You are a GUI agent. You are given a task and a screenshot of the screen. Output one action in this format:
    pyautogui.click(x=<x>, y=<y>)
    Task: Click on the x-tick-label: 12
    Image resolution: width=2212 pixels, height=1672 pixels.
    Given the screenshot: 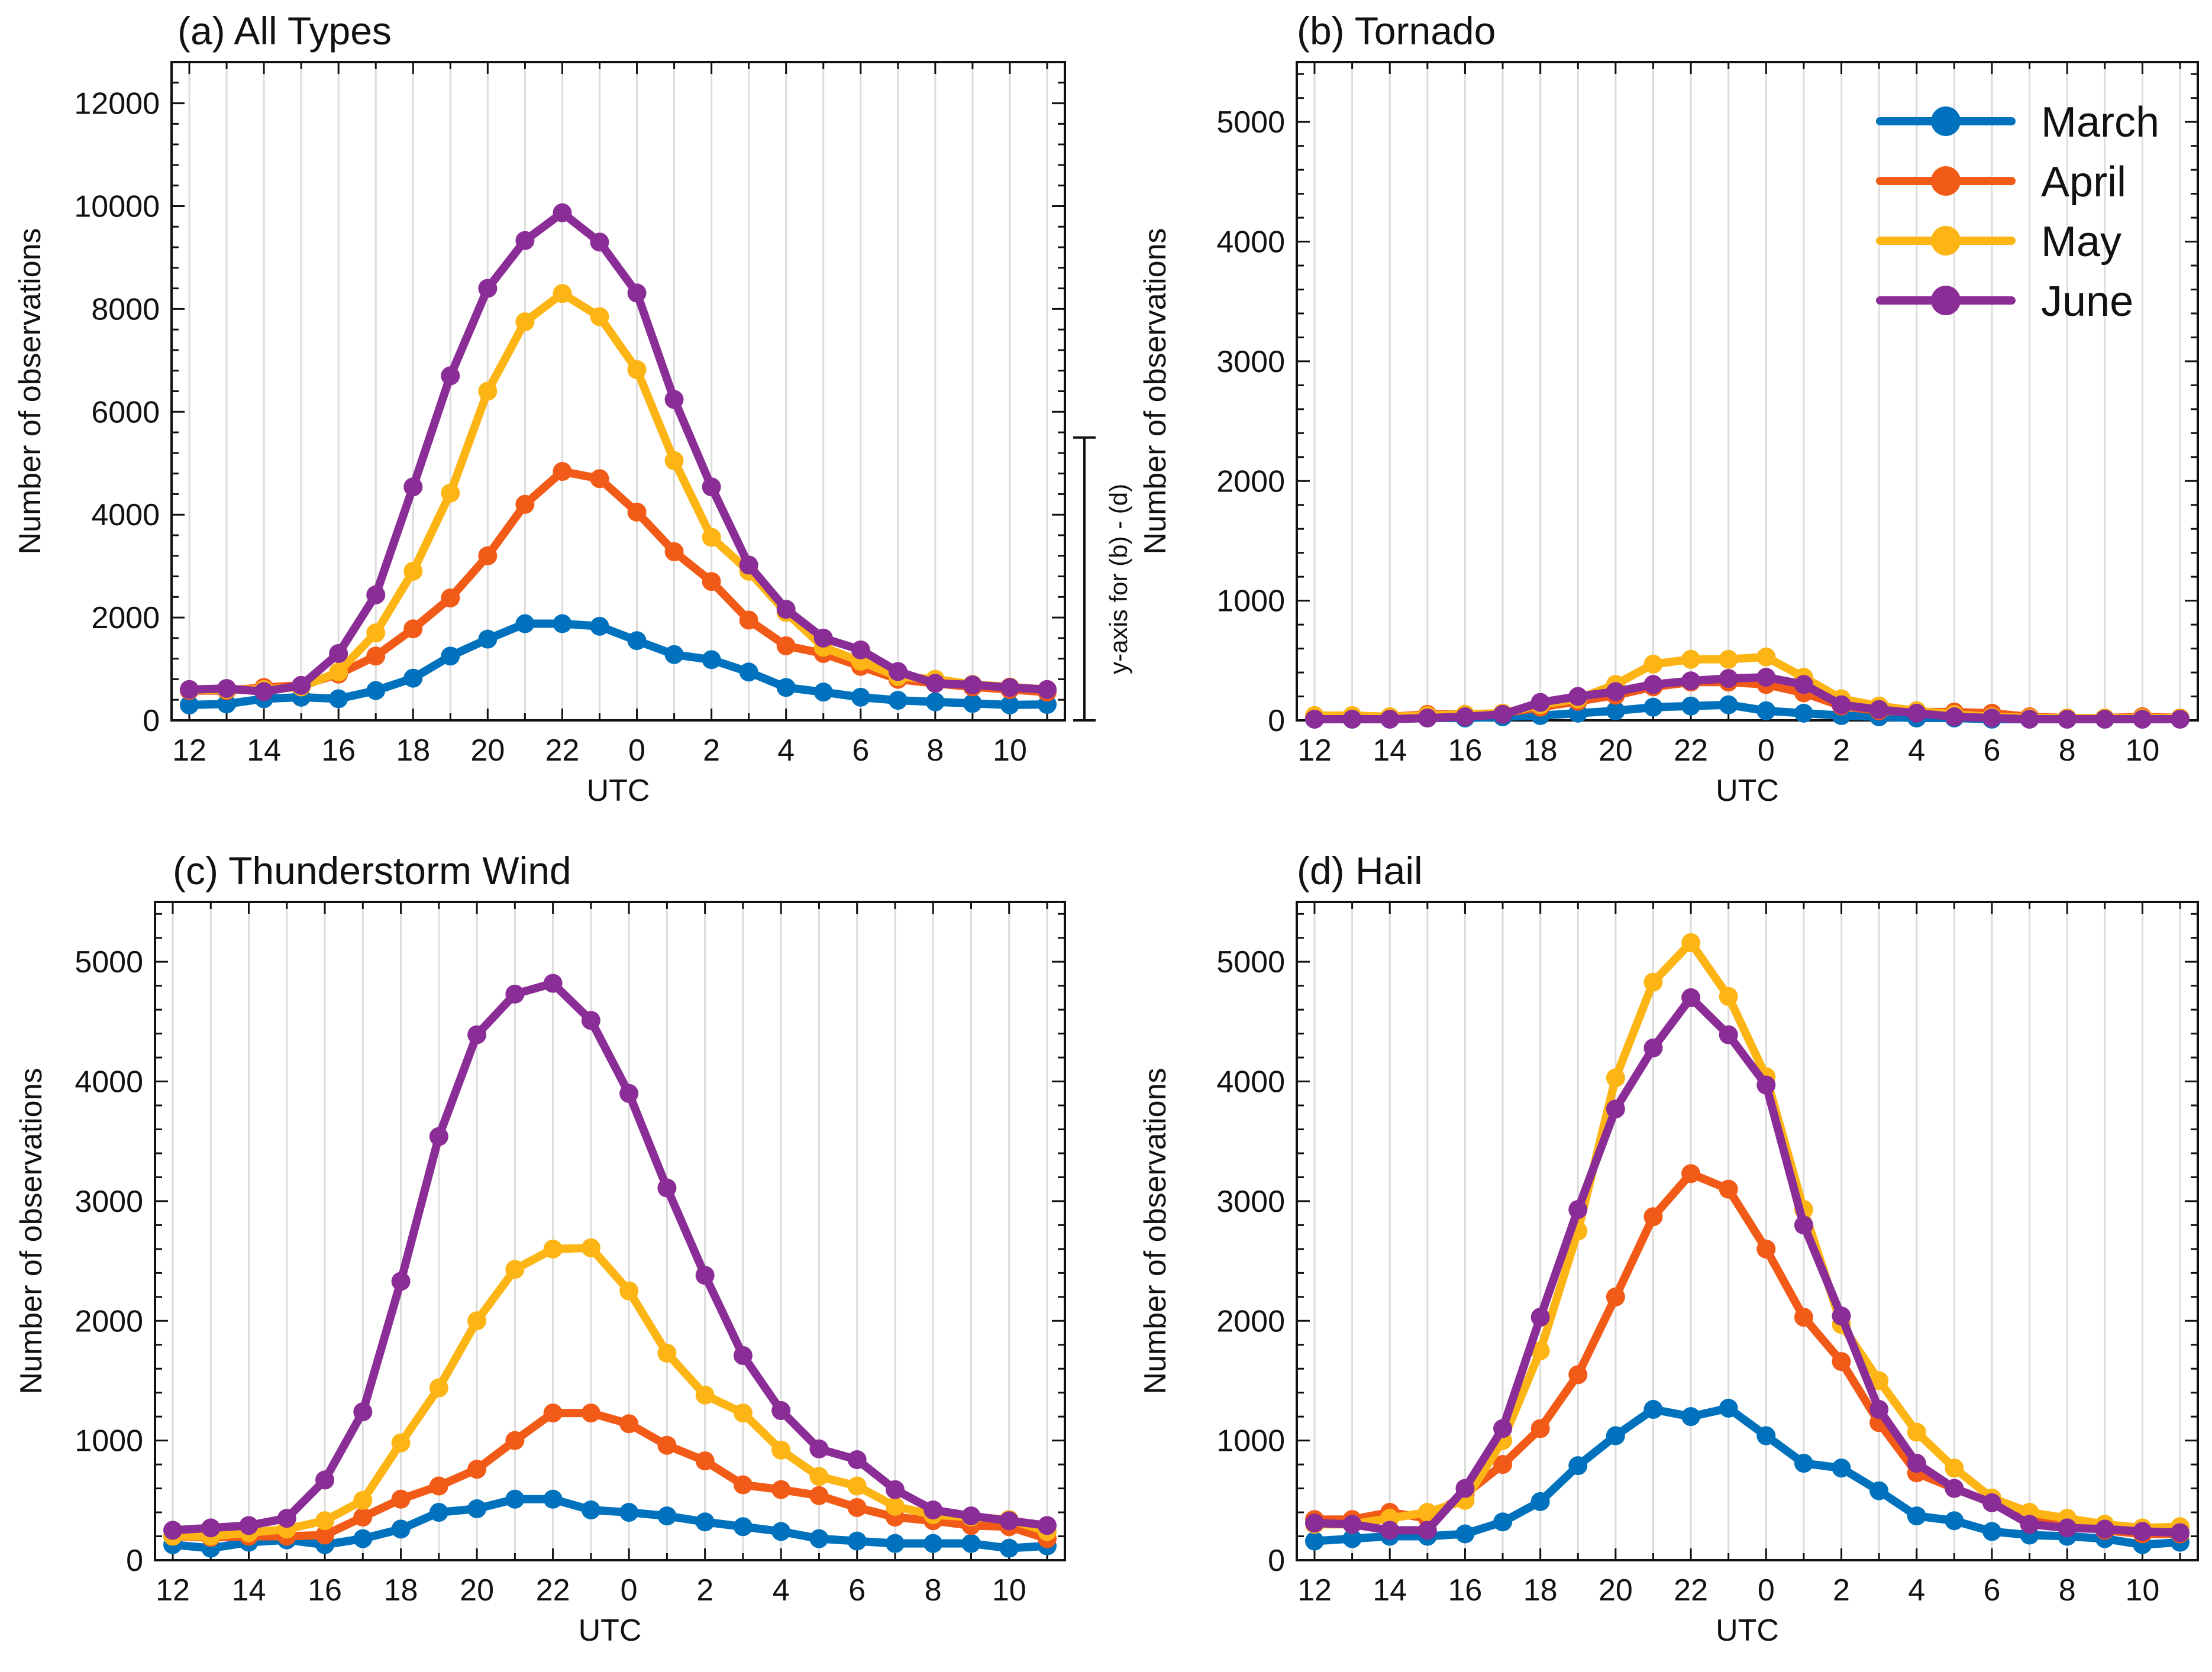 What is the action you would take?
    pyautogui.click(x=189, y=750)
    